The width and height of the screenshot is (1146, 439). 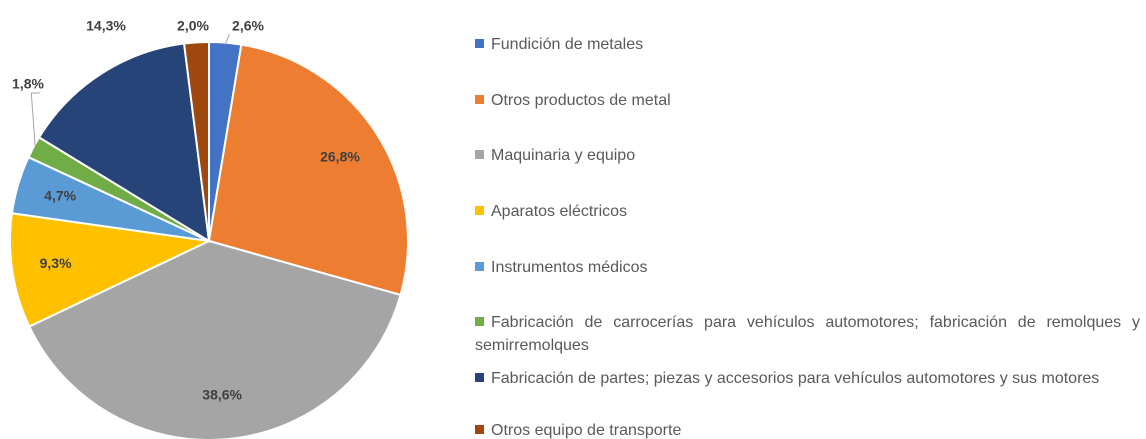 What do you see at coordinates (559, 211) in the screenshot?
I see `legend-label: Aparatos eléctricos` at bounding box center [559, 211].